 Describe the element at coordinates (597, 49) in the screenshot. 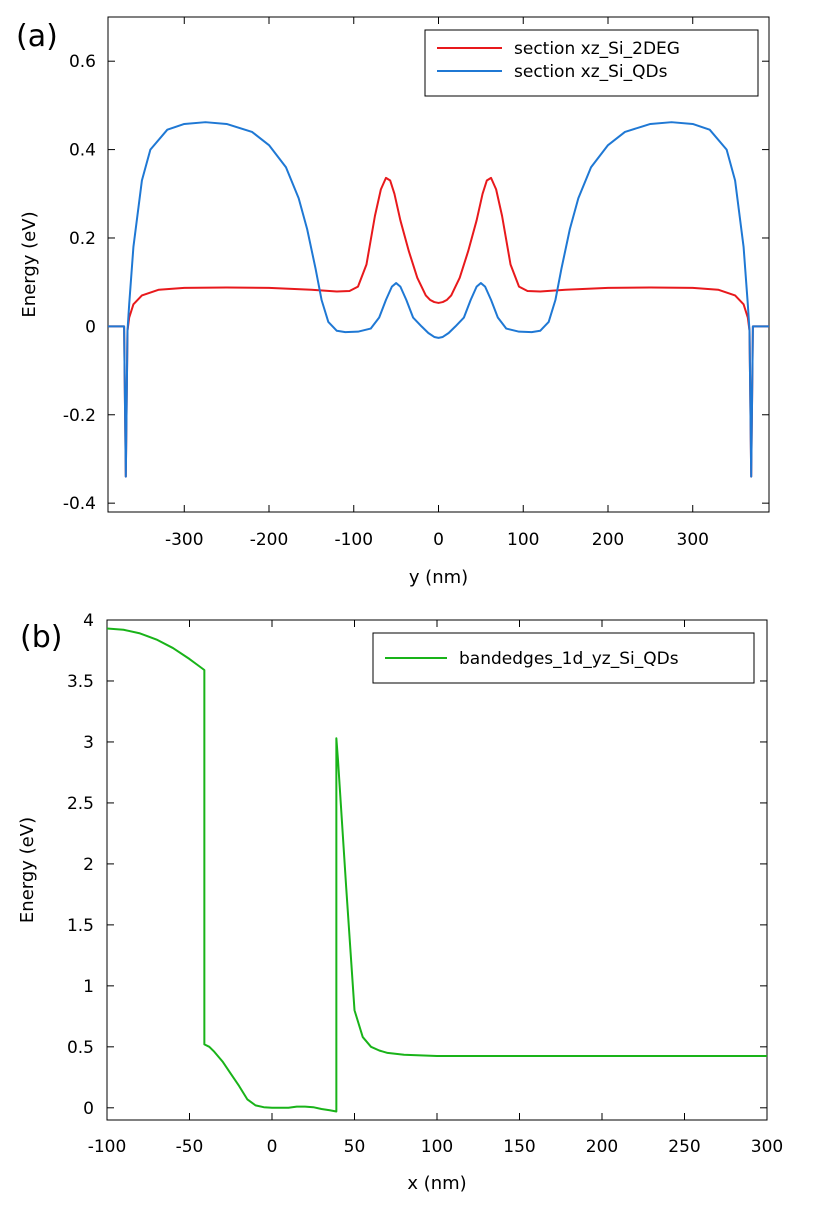

I see `legend-entry: section xz_Si_2DEG` at that location.